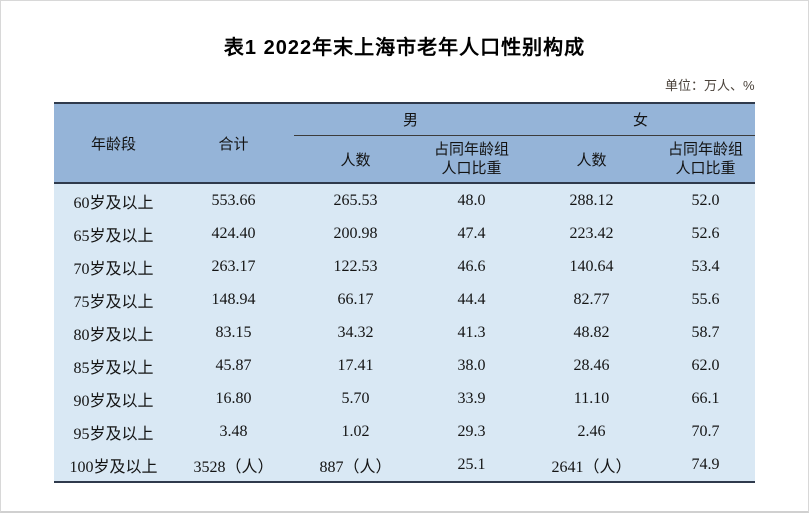 This screenshot has height=513, width=809. I want to click on age-cell: 90岁及以上, so click(113, 401).